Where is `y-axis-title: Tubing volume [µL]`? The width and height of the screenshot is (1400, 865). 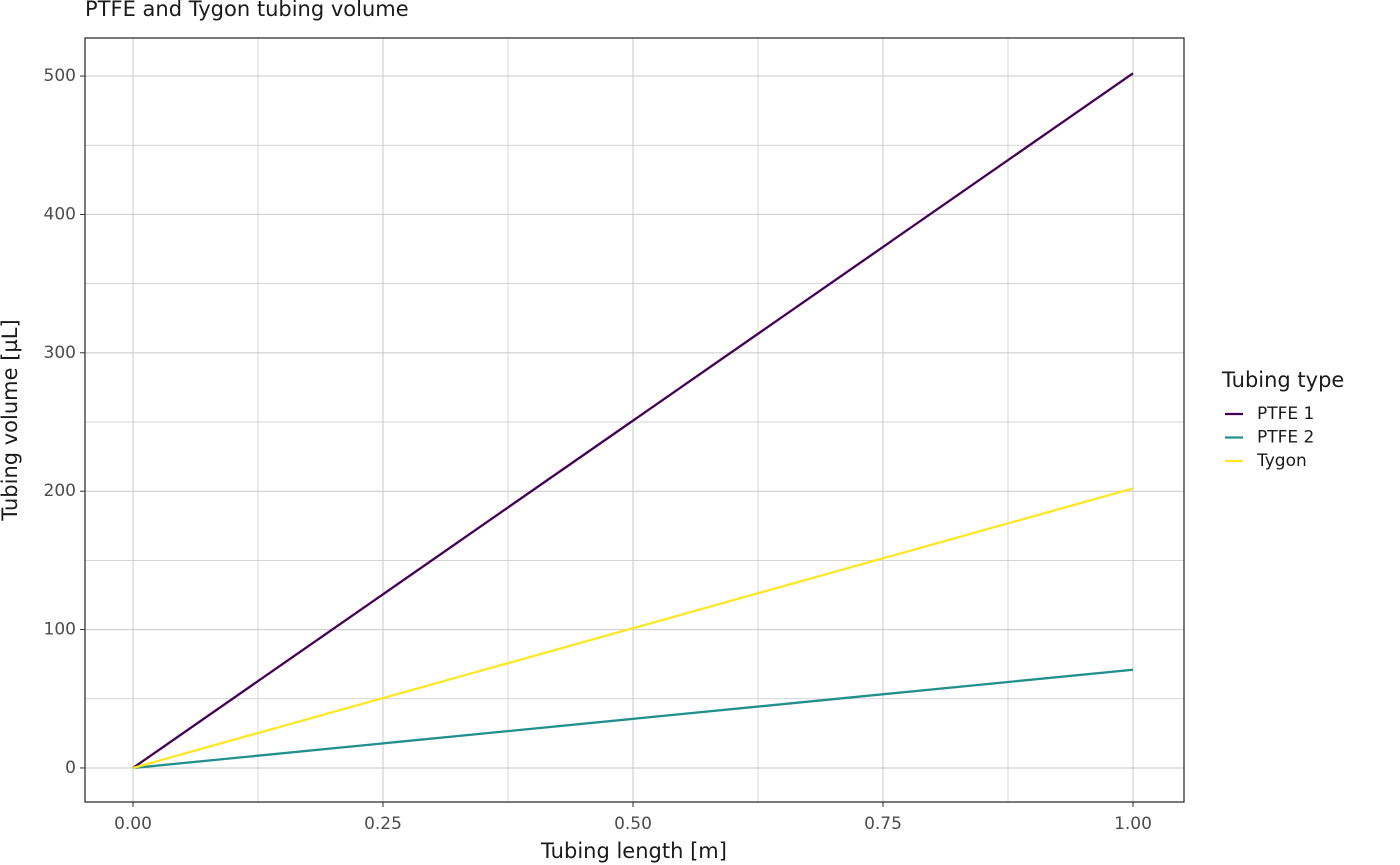
y-axis-title: Tubing volume [µL] is located at coordinates (11, 420).